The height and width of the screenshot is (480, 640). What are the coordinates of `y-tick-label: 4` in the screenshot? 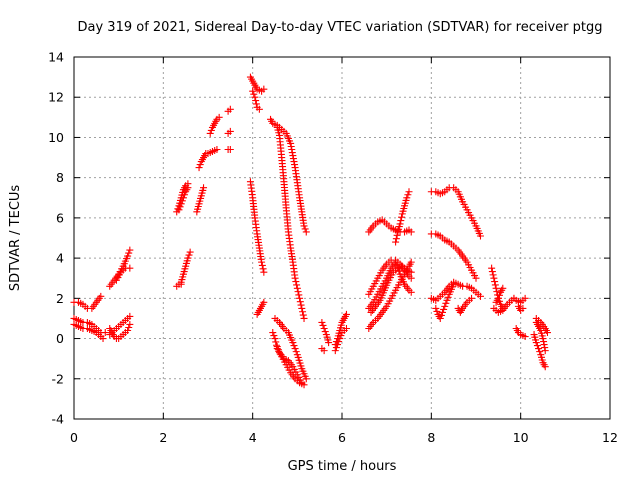 It's located at (60, 258).